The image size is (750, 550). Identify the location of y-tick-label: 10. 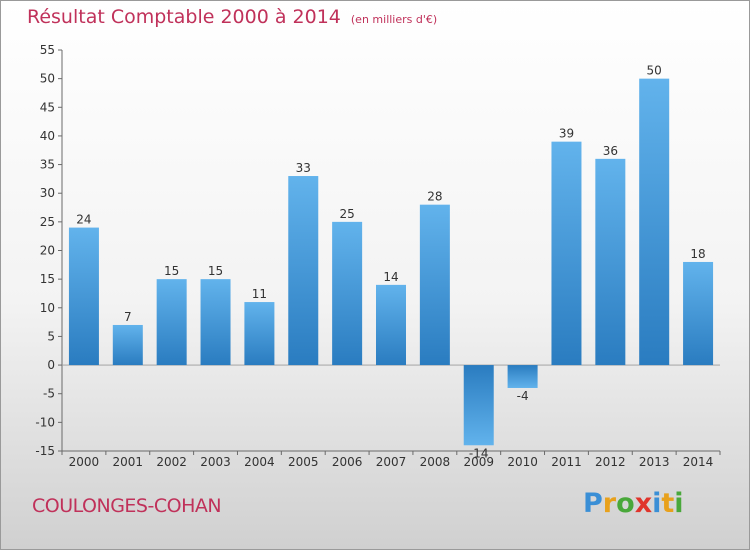
(47, 308).